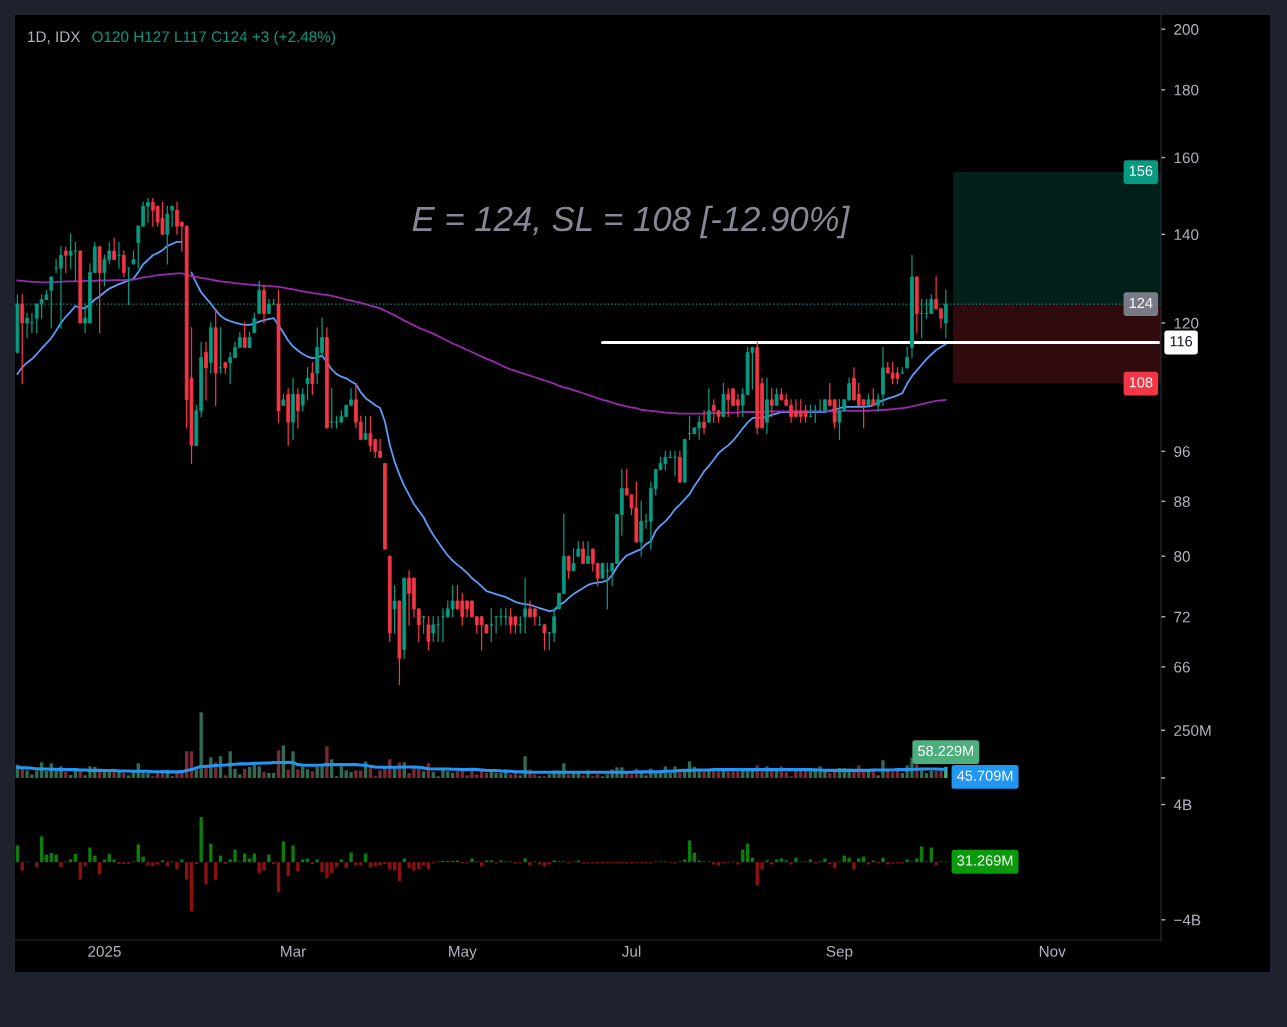  I want to click on data-label: 116, so click(1181, 341).